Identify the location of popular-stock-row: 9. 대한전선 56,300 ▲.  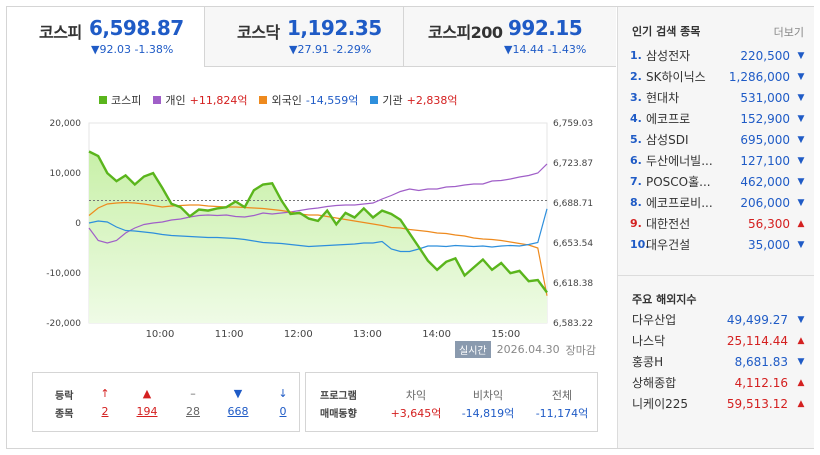
(718, 223).